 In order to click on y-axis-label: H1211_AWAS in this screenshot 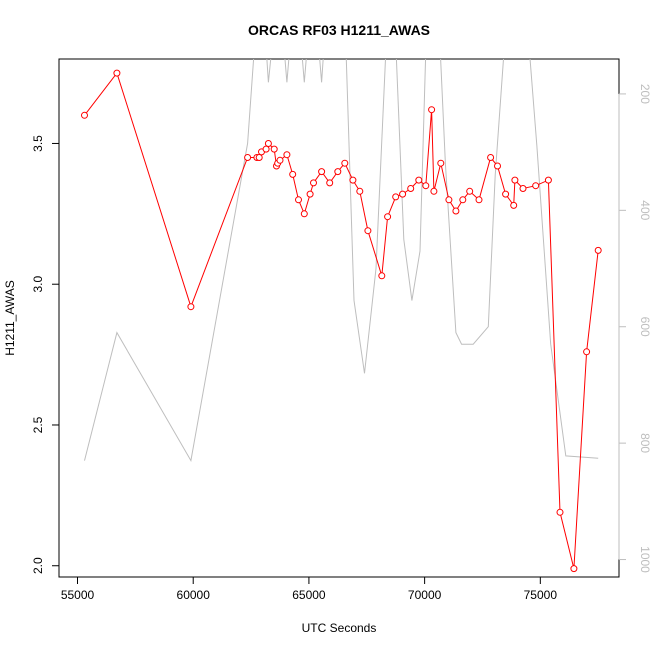, I will do `click(10, 318)`.